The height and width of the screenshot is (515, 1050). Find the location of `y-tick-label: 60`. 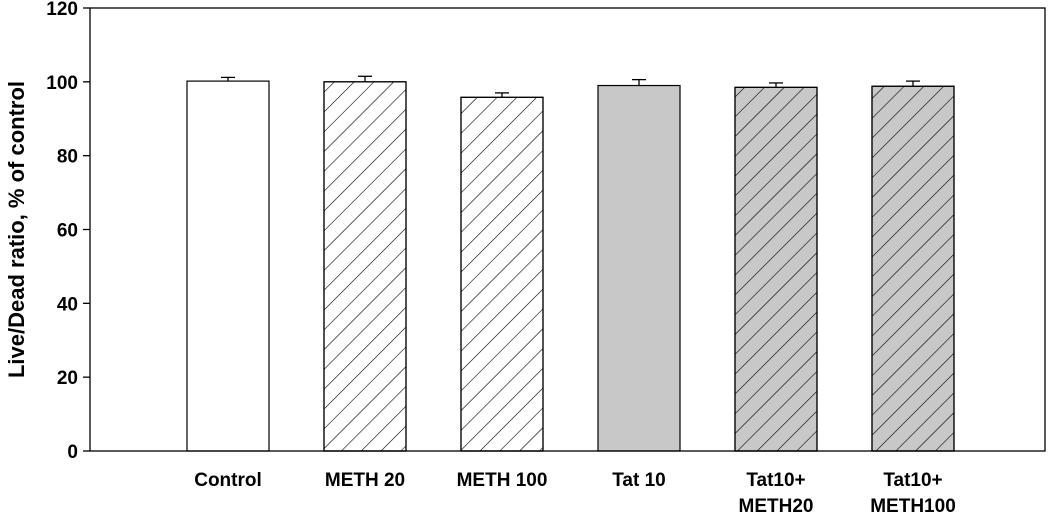

y-tick-label: 60 is located at coordinates (67, 231).